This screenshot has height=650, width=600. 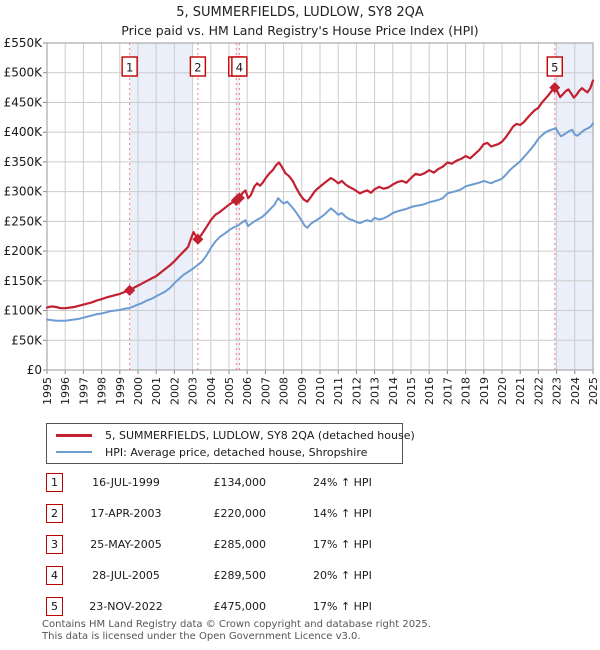 I want to click on svg-text: 2018, so click(x=466, y=391).